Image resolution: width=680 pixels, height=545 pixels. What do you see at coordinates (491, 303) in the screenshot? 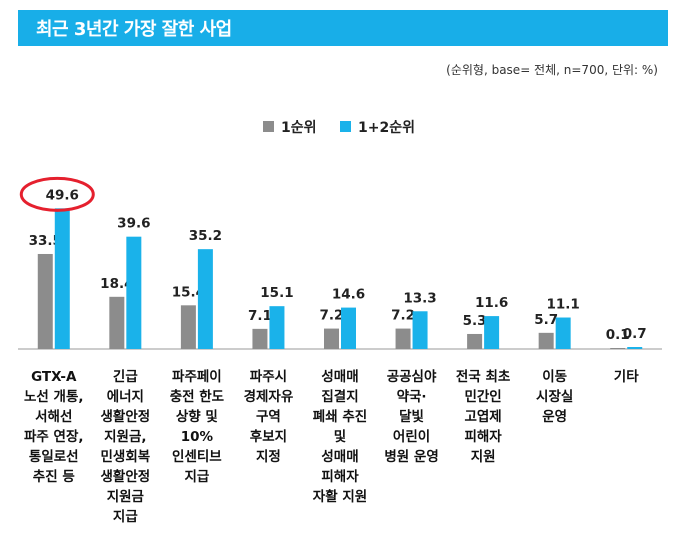
I see `value-label-s2-7: 11.6` at bounding box center [491, 303].